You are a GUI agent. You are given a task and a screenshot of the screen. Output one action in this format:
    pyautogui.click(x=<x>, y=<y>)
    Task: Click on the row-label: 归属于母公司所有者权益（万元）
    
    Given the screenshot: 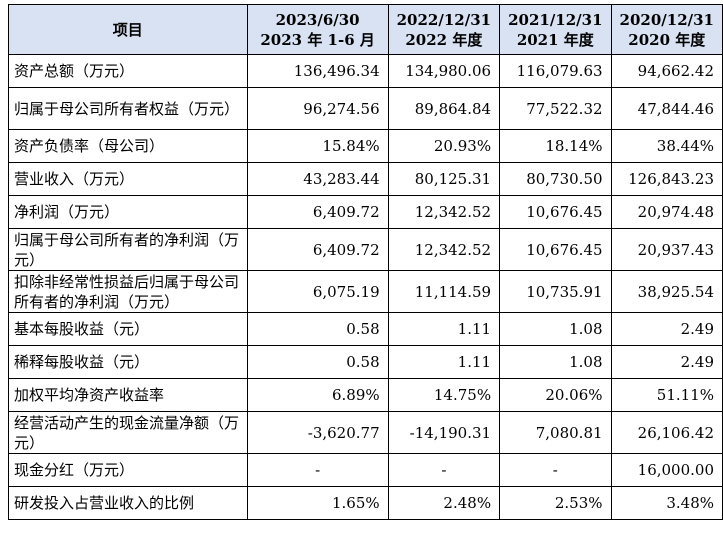 What is the action you would take?
    pyautogui.click(x=128, y=108)
    